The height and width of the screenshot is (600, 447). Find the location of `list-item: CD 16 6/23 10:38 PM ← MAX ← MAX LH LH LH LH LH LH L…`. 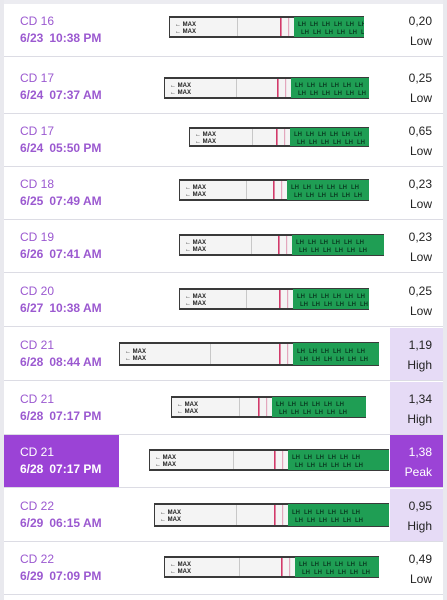

list-item: CD 16 6/23 10:38 PM ← MAX ← MAX LH LH LH LH LH LH L… is located at coordinates (223, 30).